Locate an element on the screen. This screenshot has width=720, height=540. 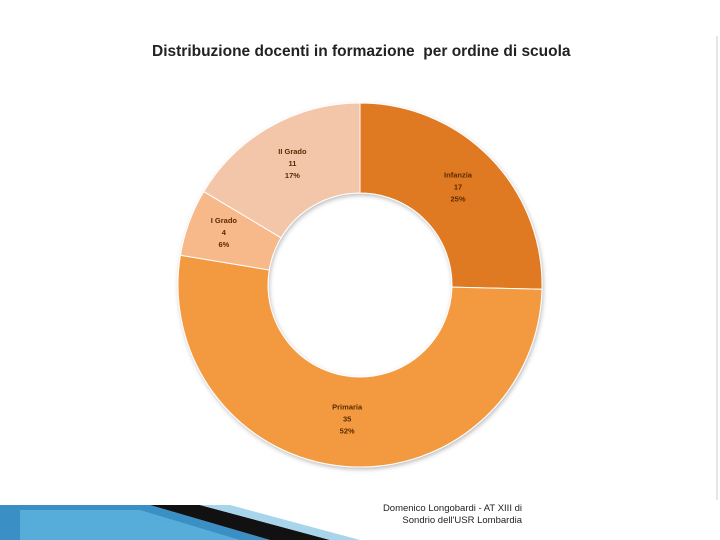
data-label-infanzia: Infanzia 17 25% is located at coordinates (458, 186).